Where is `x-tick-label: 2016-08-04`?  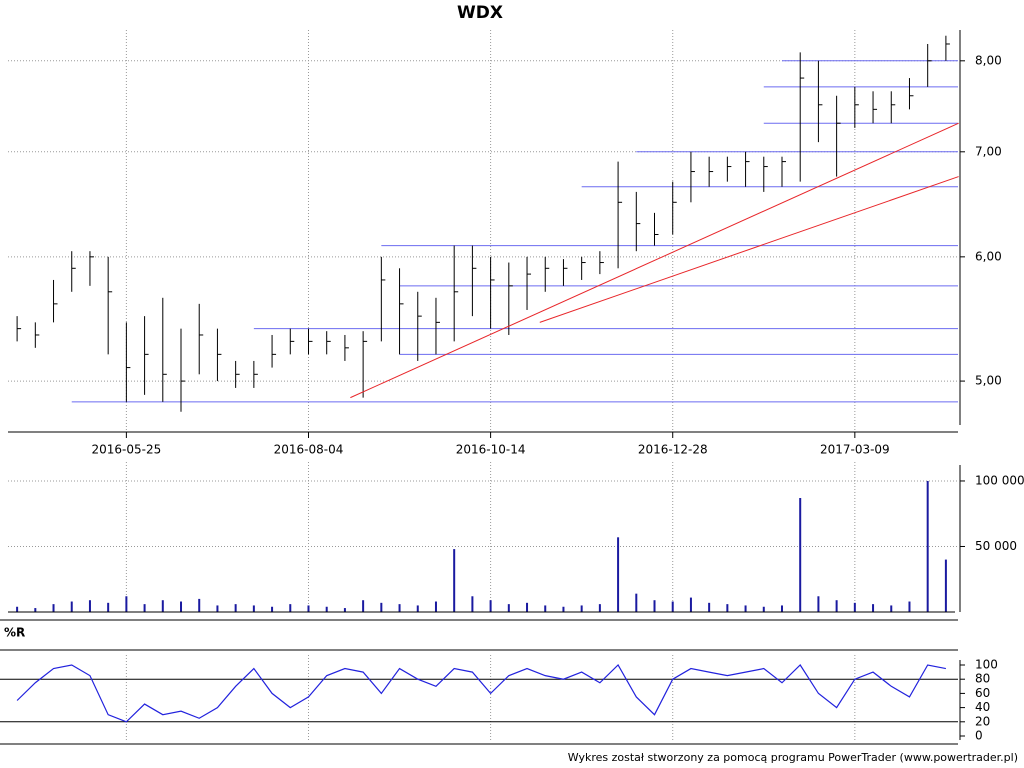 x-tick-label: 2016-08-04 is located at coordinates (309, 450).